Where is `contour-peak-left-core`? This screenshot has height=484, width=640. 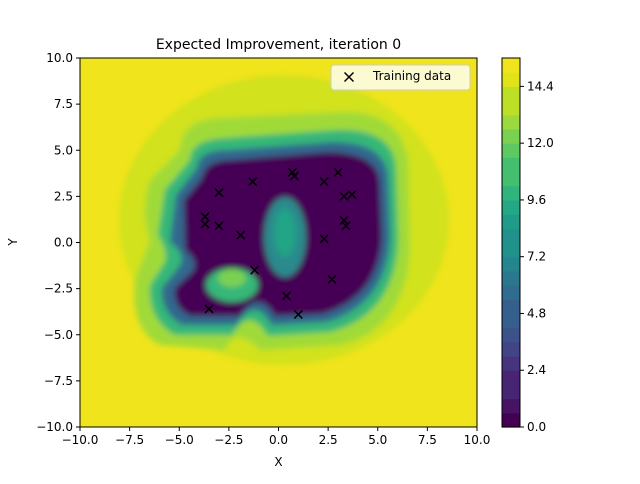 contour-peak-left-core is located at coordinates (232, 278).